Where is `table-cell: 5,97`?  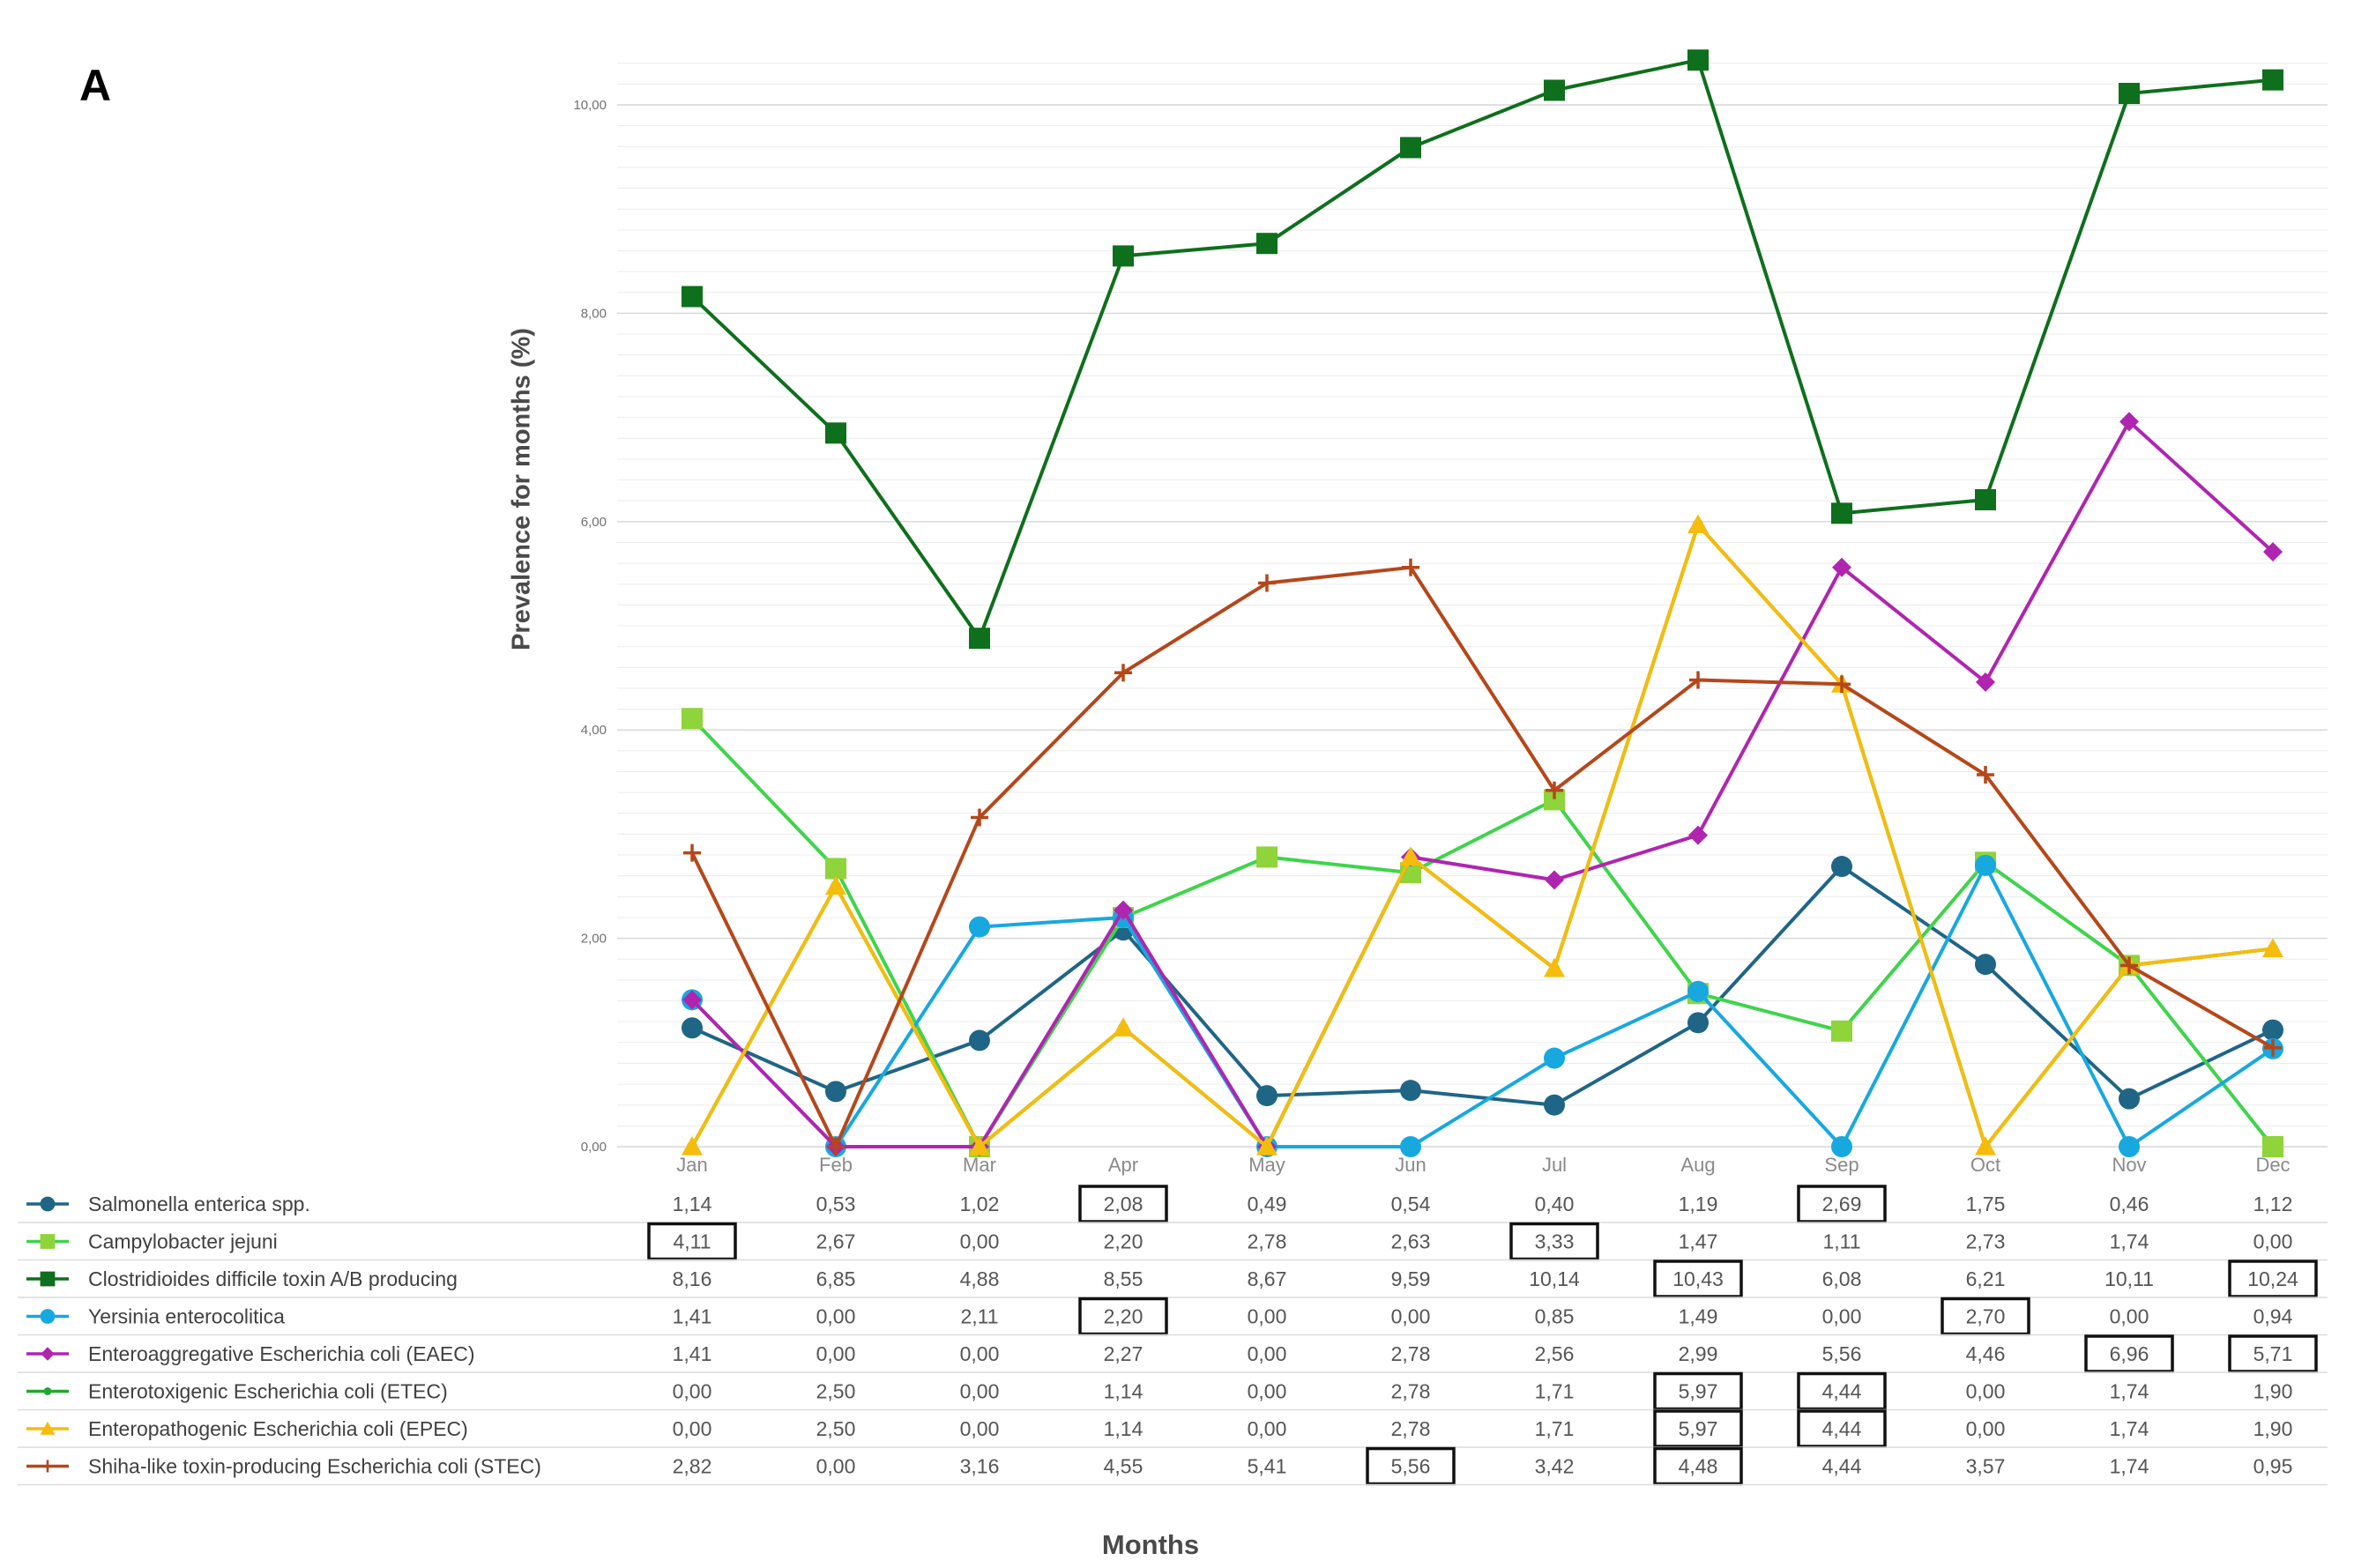
table-cell: 5,97 is located at coordinates (1698, 1428).